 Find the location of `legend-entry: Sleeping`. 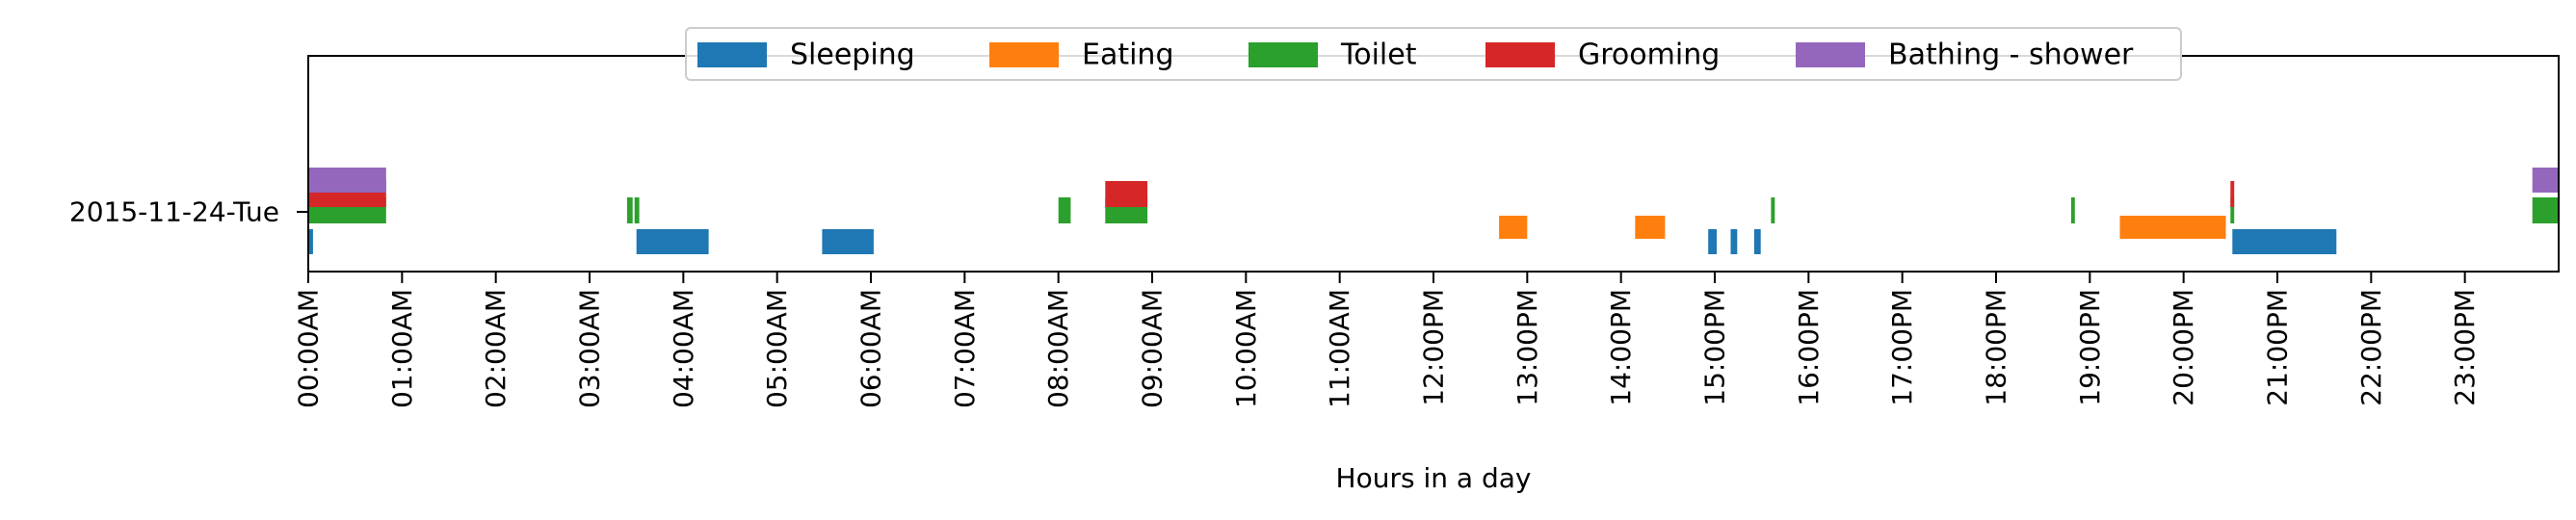

legend-entry: Sleeping is located at coordinates (806, 55).